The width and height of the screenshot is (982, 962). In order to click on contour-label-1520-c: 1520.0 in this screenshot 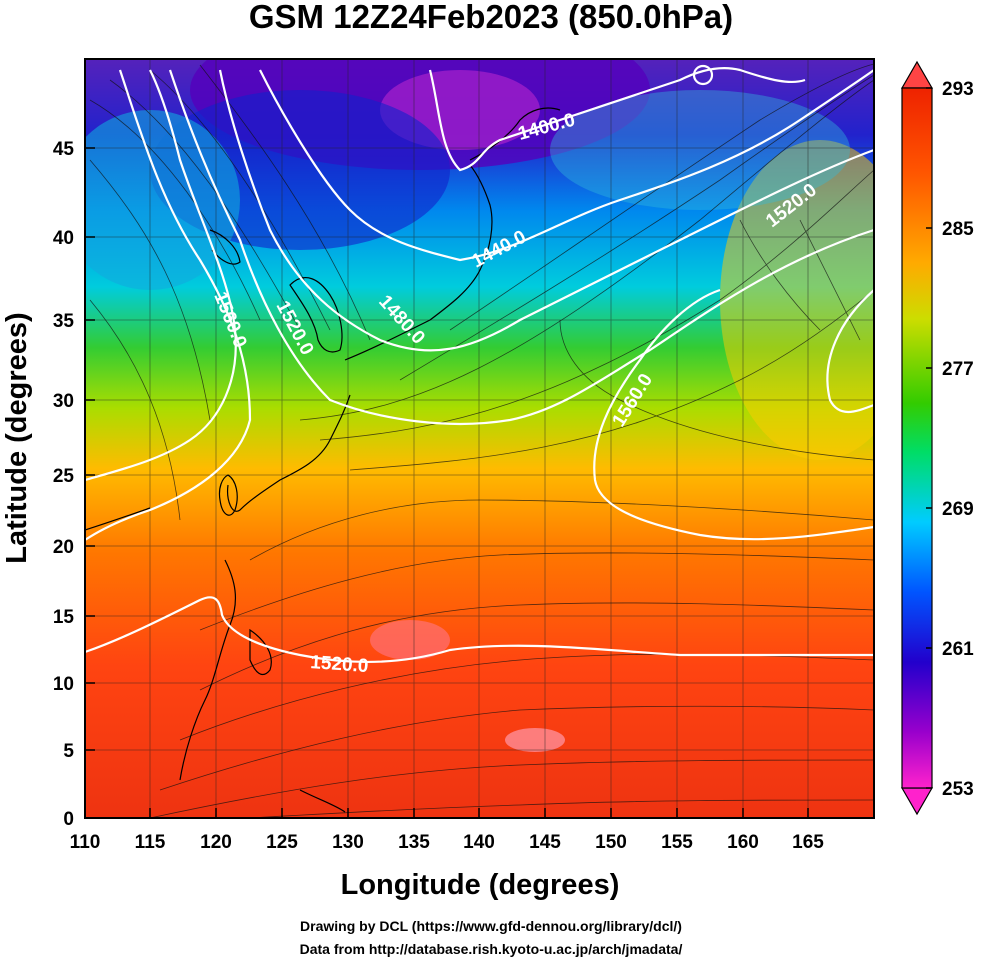, I will do `click(339, 664)`.